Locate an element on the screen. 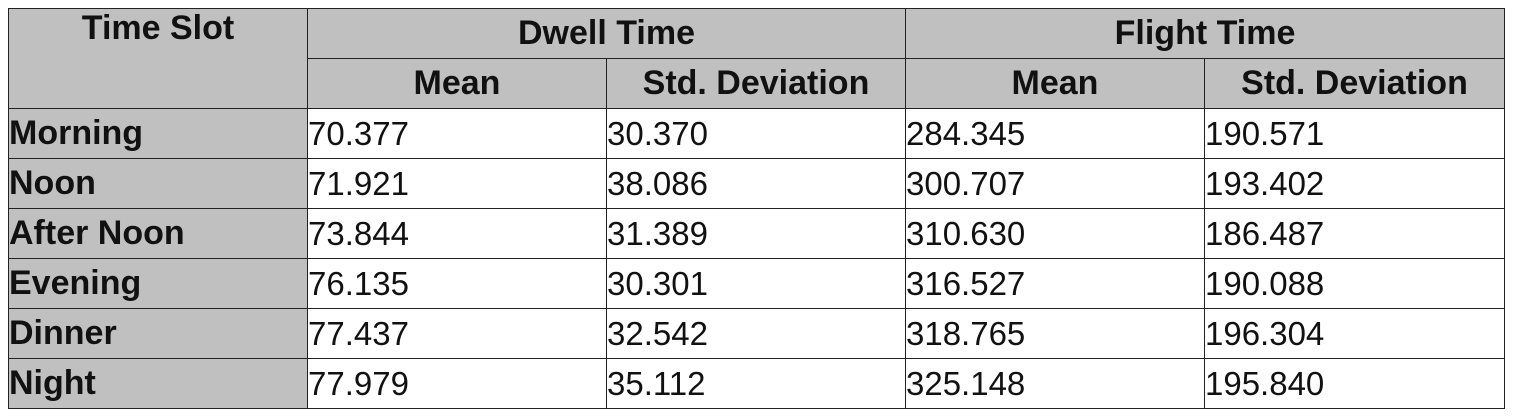  header-dwell-std: Std. Deviation is located at coordinates (756, 83).